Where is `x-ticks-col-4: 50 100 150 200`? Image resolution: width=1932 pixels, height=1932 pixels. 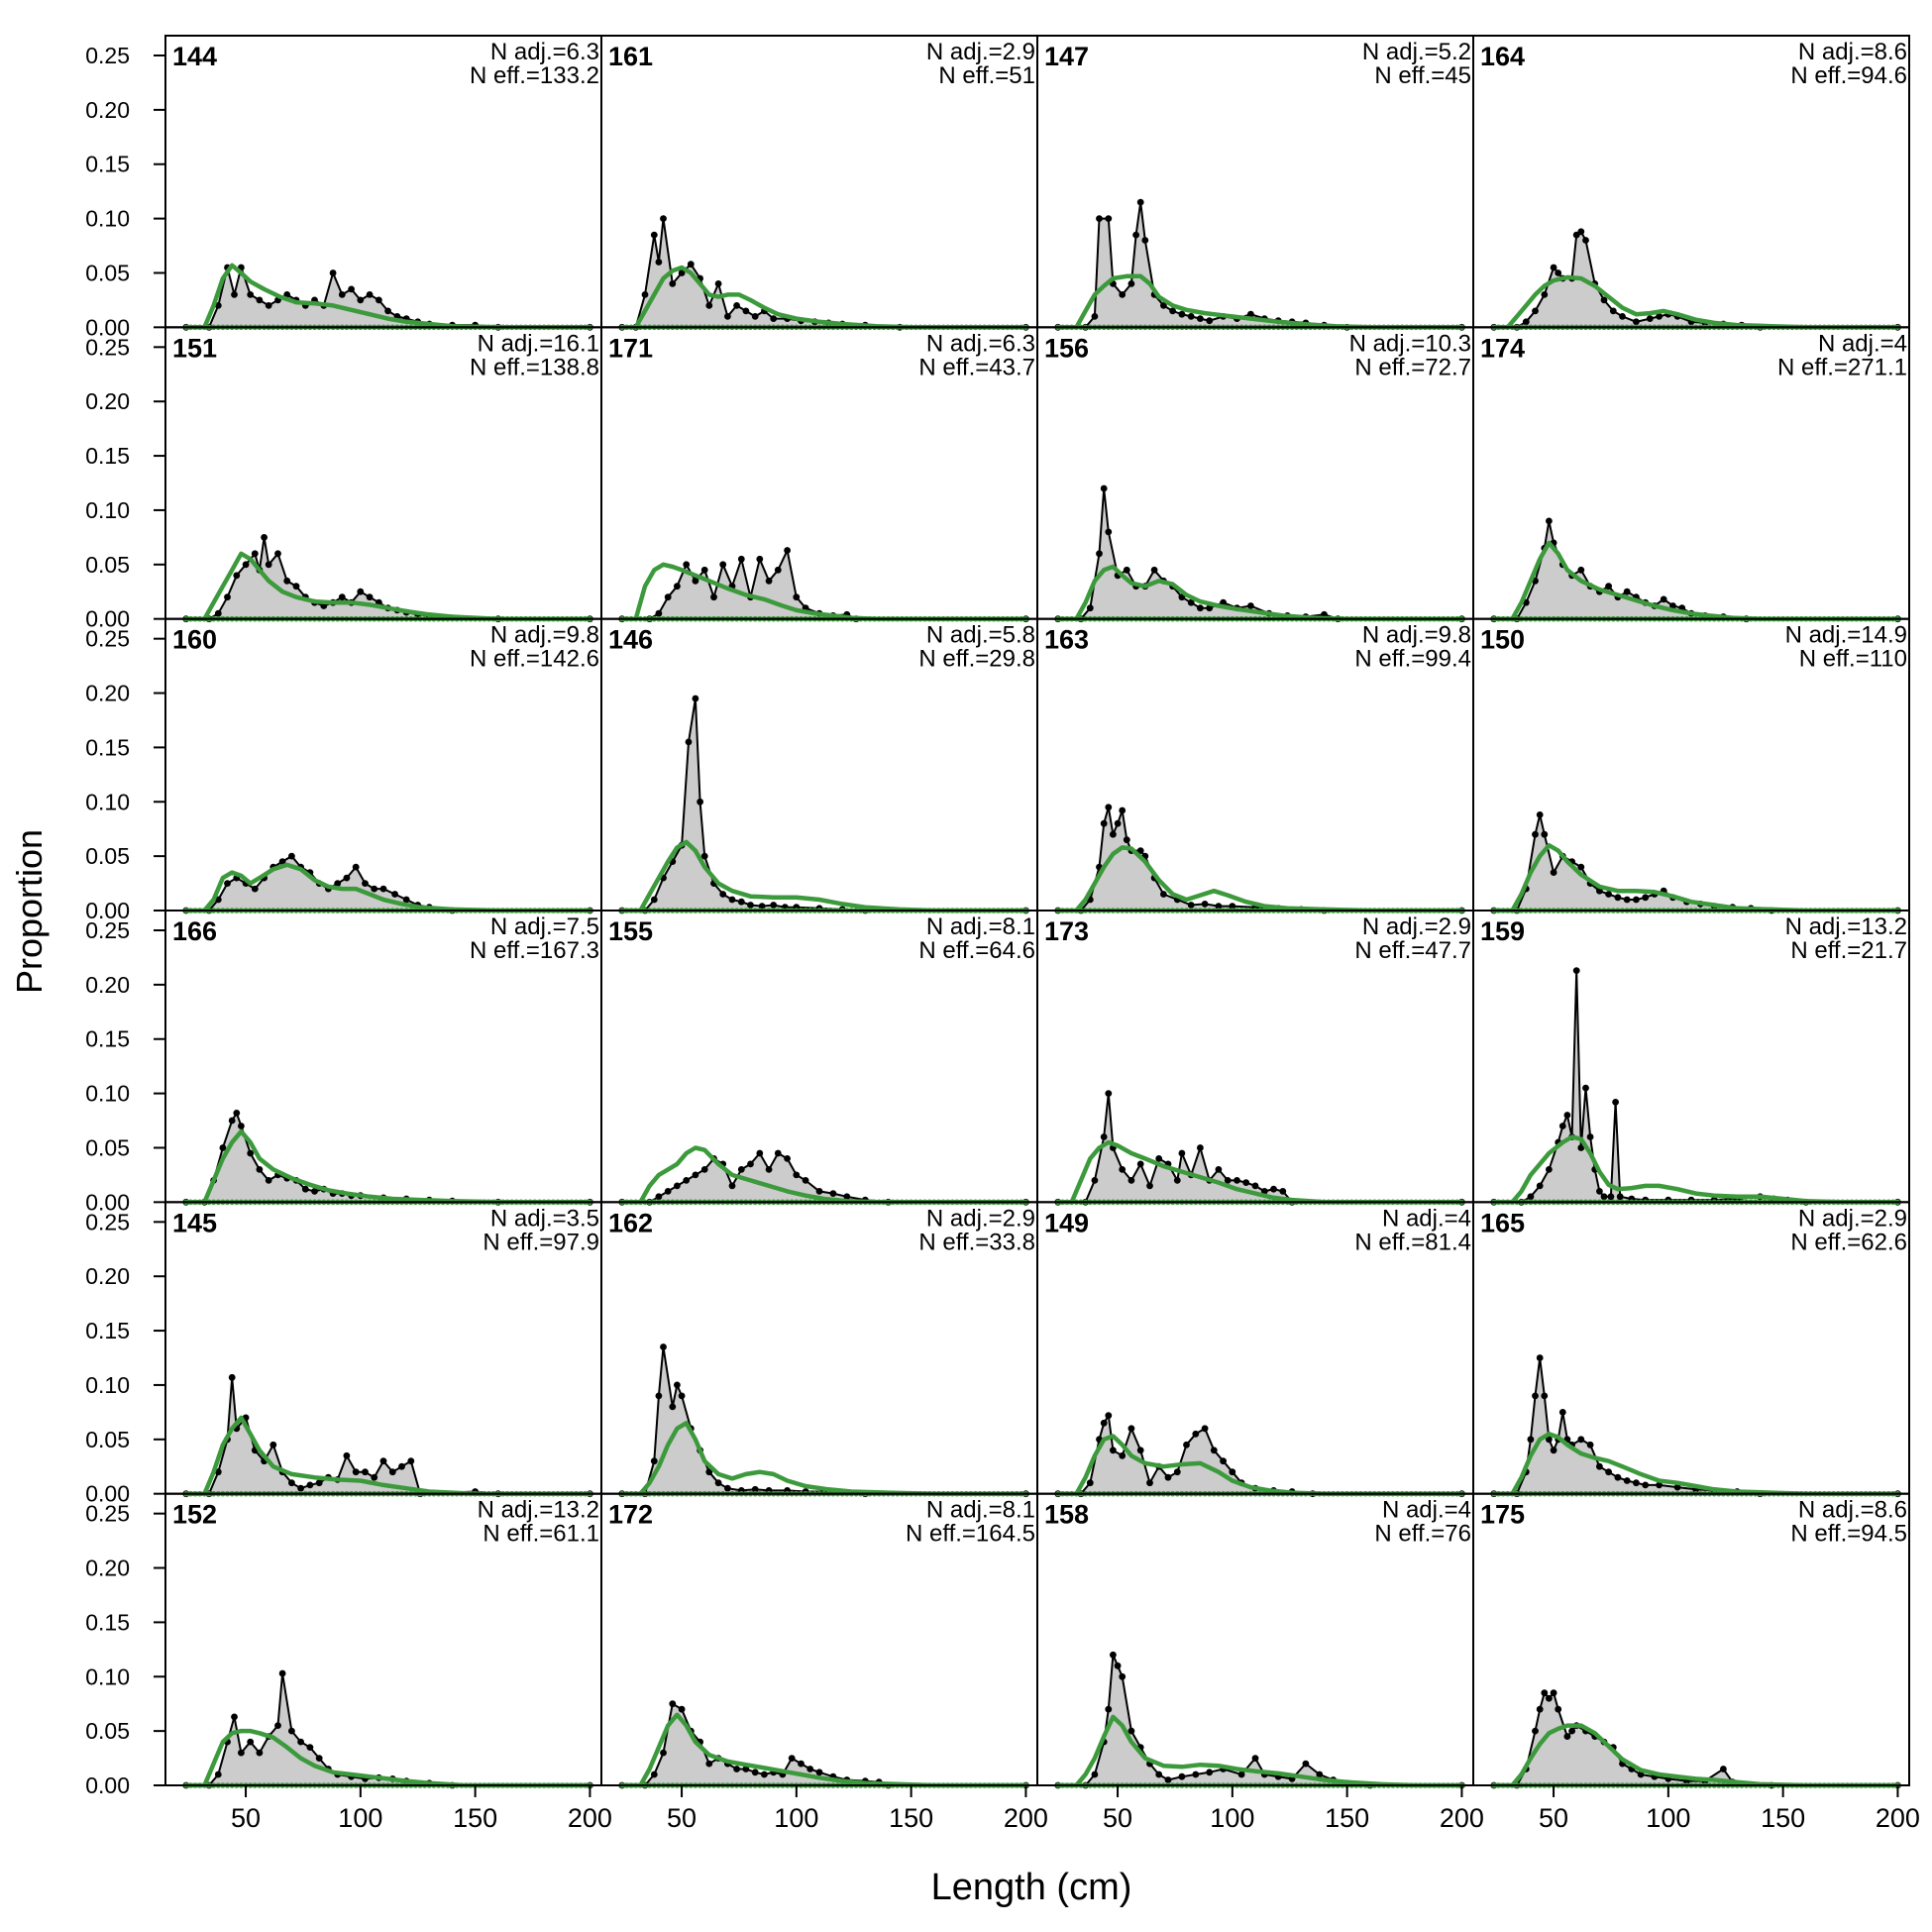 x-ticks-col-4: 50 100 150 200 is located at coordinates (1730, 1809).